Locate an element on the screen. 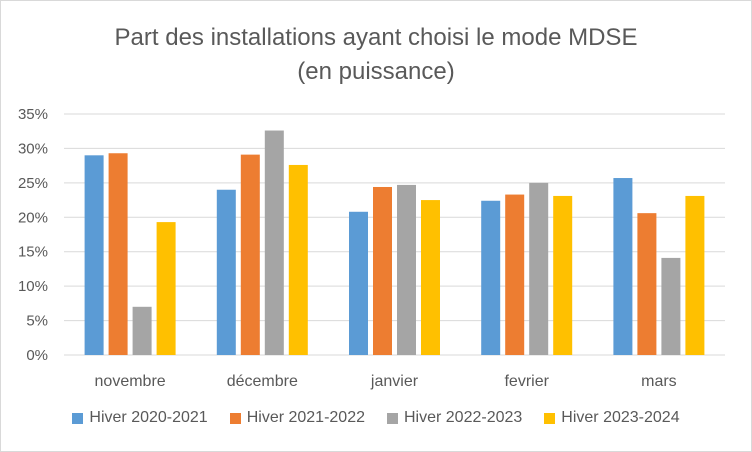  legend-label: Hiver 2020-2021 is located at coordinates (148, 417).